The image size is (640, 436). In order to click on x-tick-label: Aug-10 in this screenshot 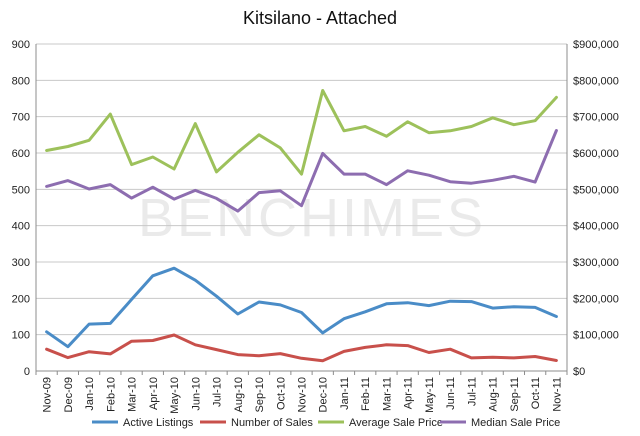, I will do `click(239, 394)`.